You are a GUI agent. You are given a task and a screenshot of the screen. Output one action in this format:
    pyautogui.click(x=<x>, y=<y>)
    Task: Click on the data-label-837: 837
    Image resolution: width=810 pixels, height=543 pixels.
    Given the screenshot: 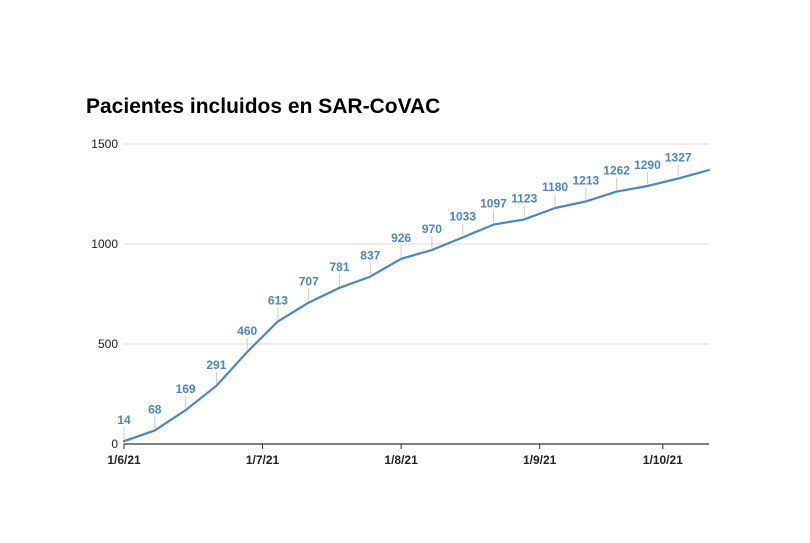 What is the action you would take?
    pyautogui.click(x=370, y=256)
    